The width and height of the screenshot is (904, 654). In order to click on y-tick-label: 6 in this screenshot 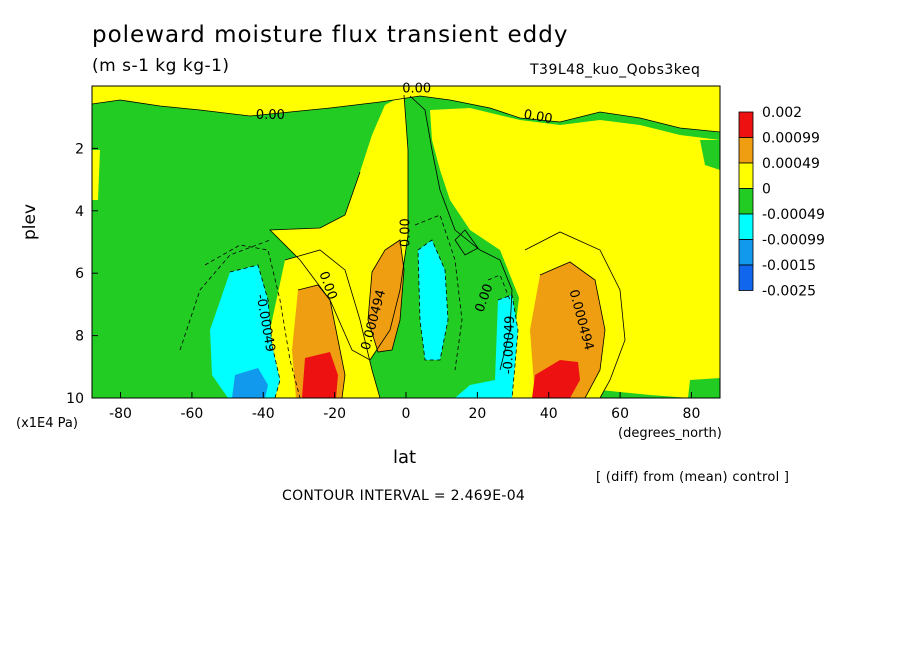, I will do `click(79, 274)`.